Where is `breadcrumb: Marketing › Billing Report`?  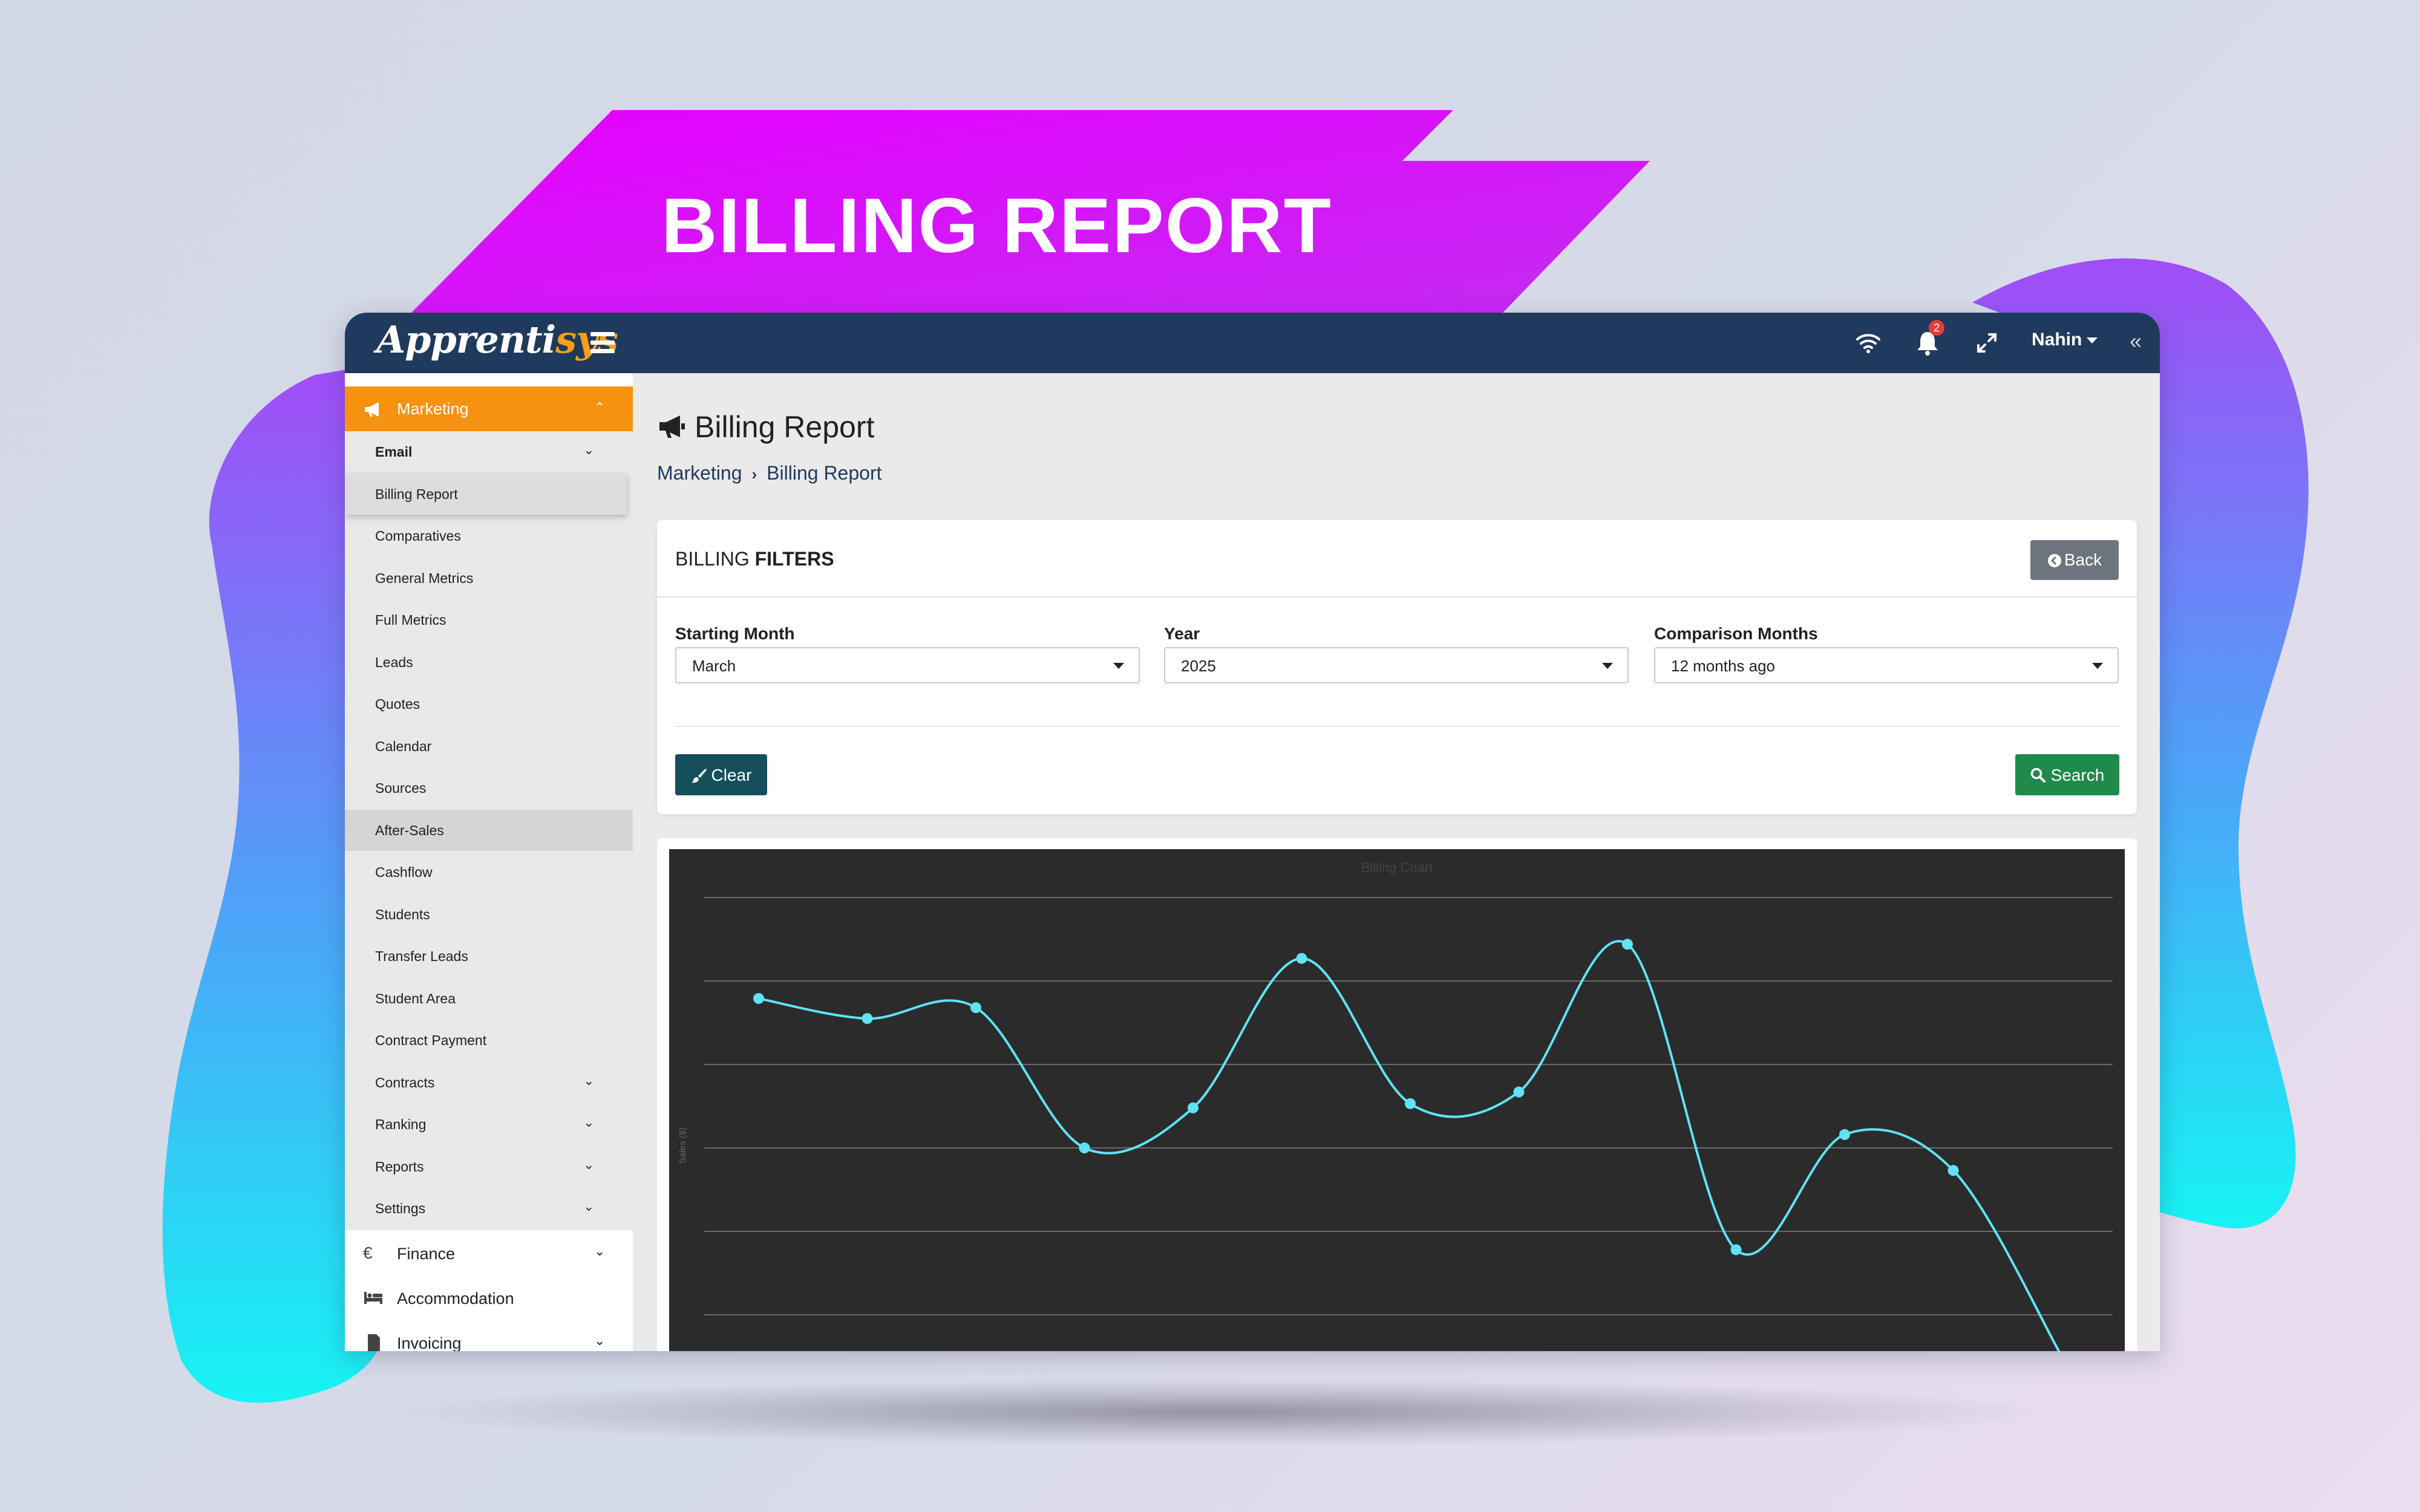 breadcrumb: Marketing › Billing Report is located at coordinates (769, 473).